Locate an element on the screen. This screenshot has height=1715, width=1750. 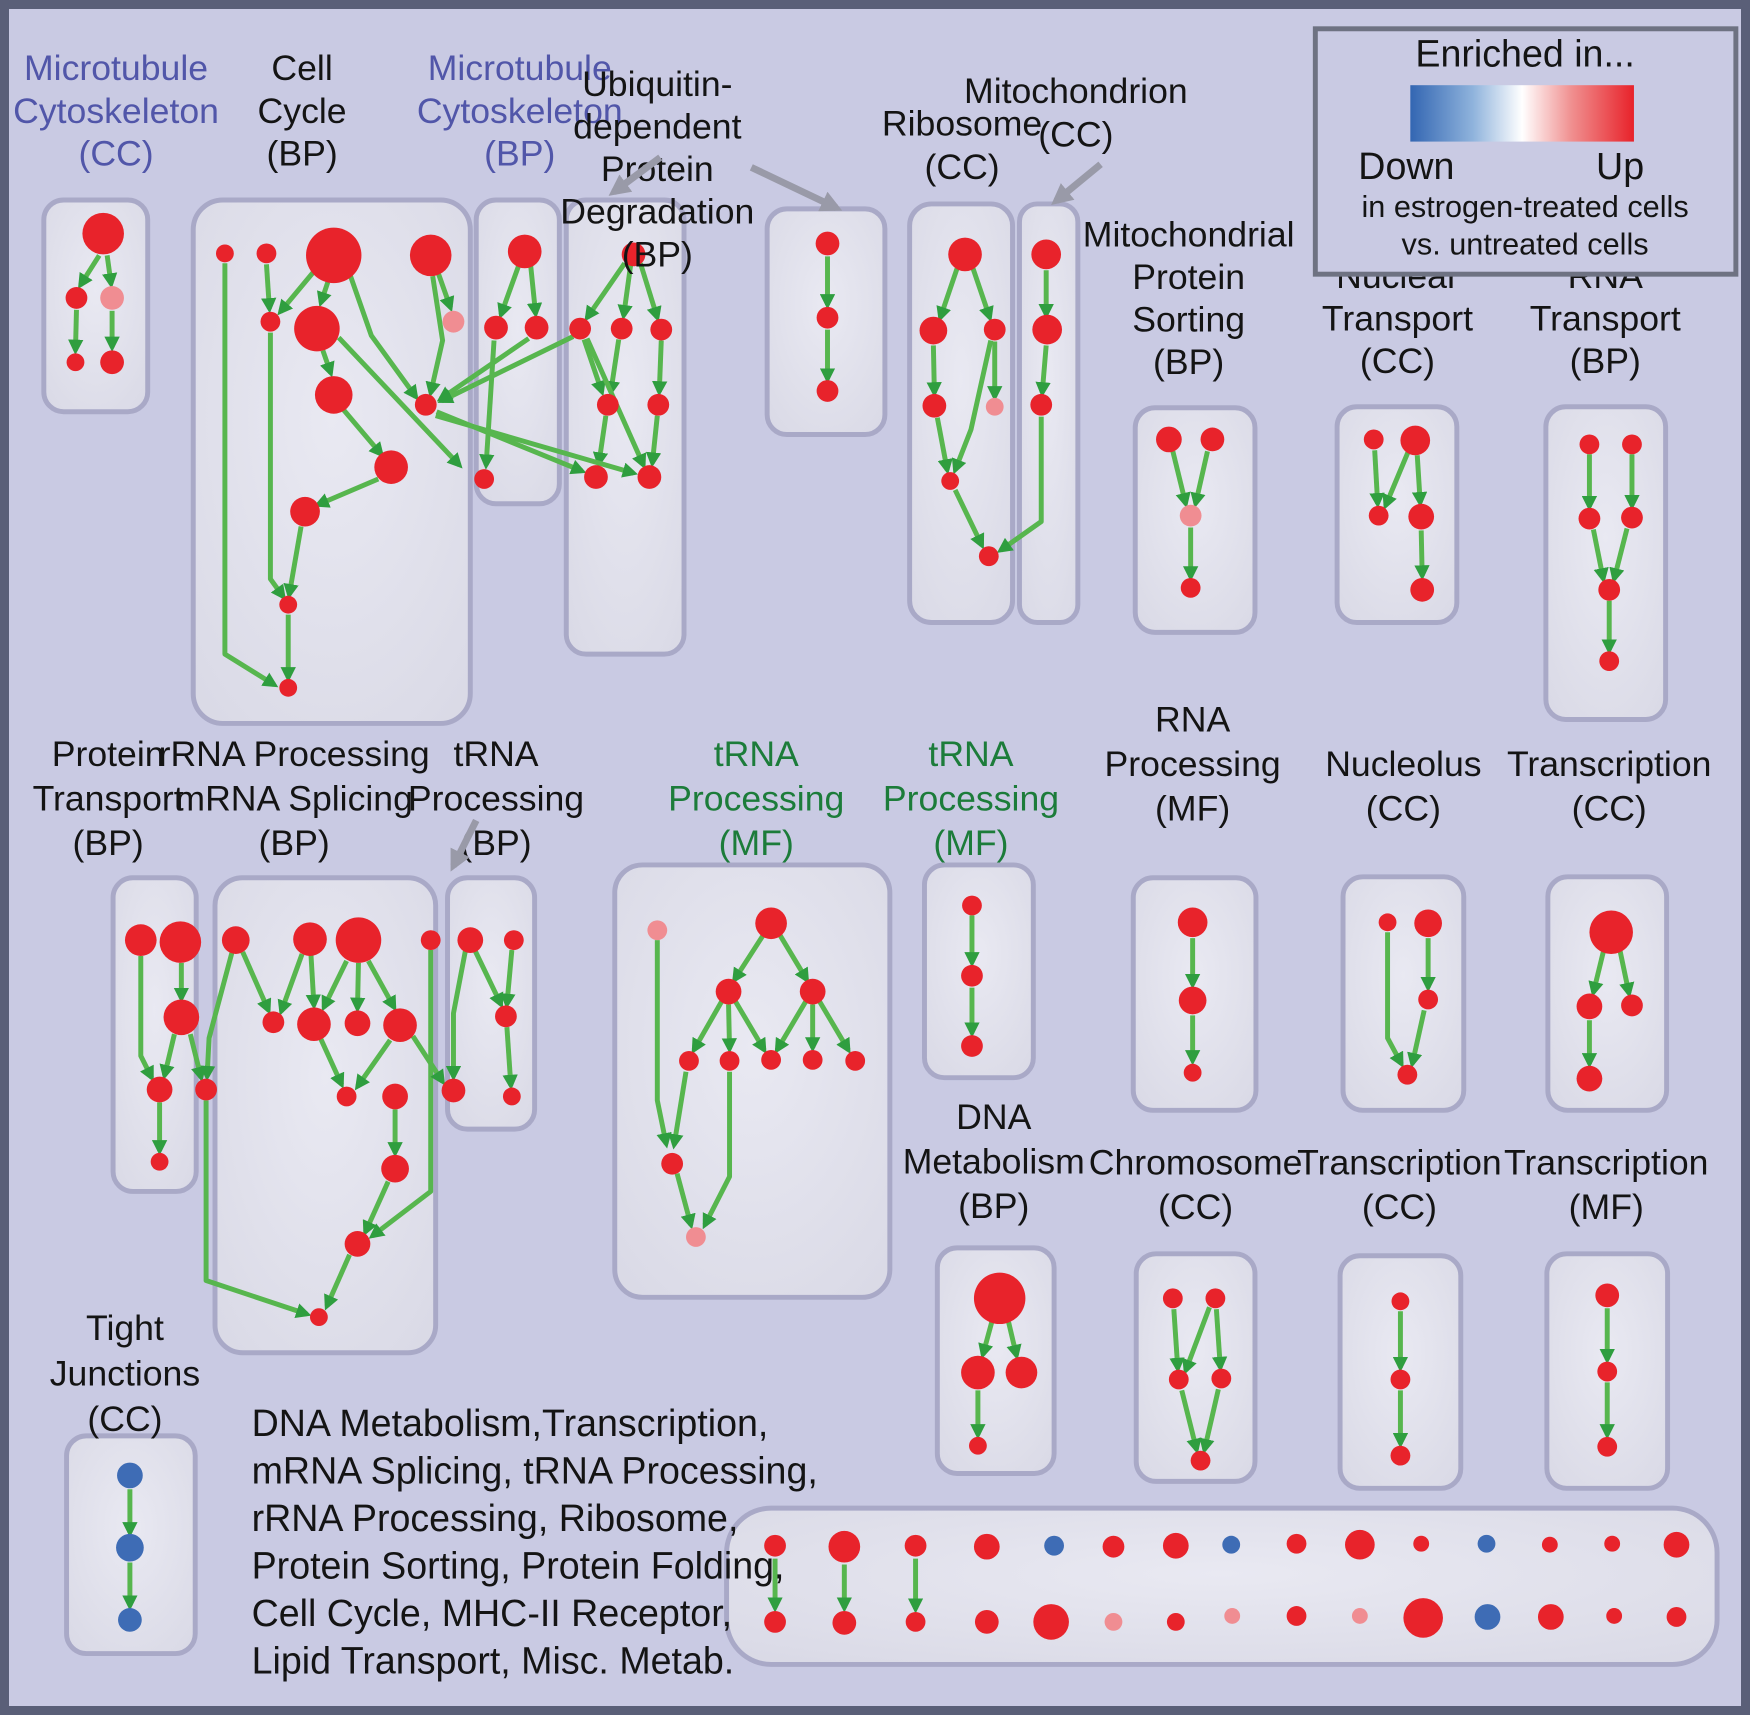
group-box-mitochondrion-cc is located at coordinates (1048, 413).